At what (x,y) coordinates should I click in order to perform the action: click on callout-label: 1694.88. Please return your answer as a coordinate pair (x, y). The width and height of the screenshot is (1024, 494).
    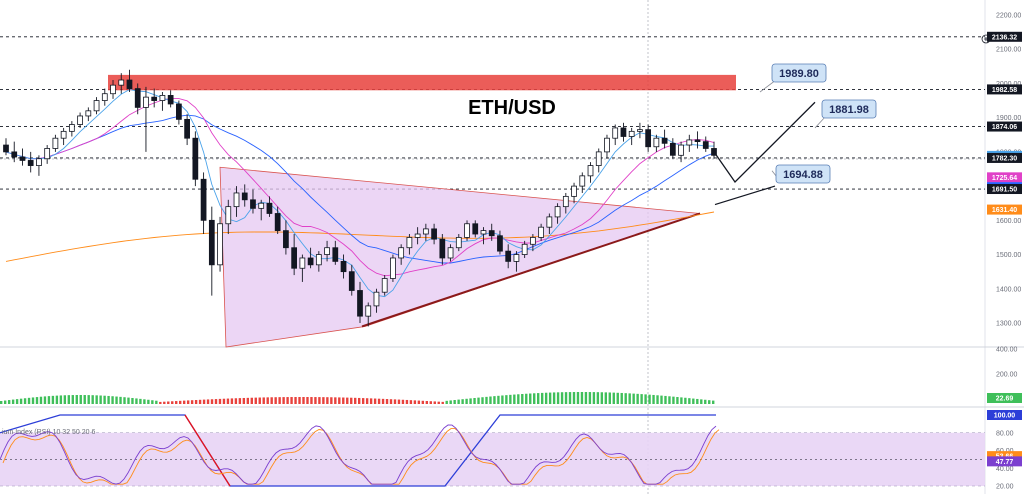
    Looking at the image, I should click on (803, 175).